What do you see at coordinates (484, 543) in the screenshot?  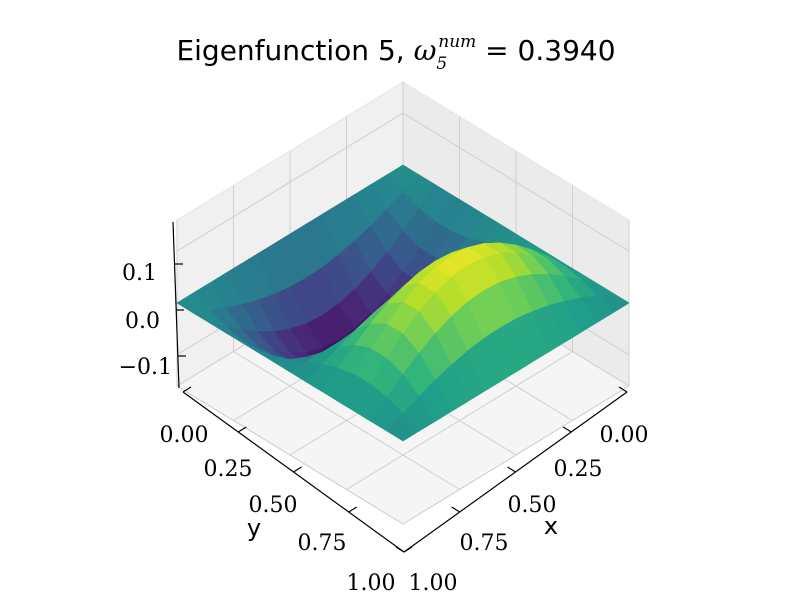 I see `x-tick-label: 0.75` at bounding box center [484, 543].